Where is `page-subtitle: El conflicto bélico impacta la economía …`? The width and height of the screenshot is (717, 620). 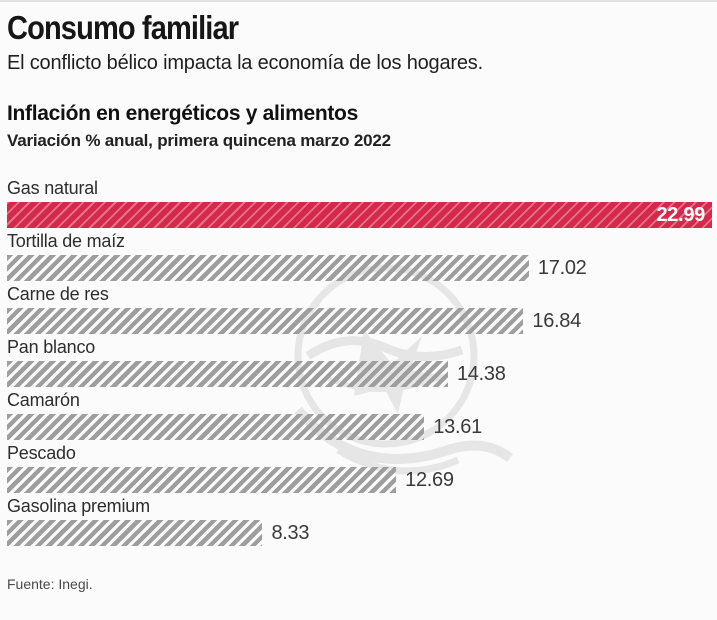 page-subtitle: El conflicto bélico impacta la economía … is located at coordinates (245, 63).